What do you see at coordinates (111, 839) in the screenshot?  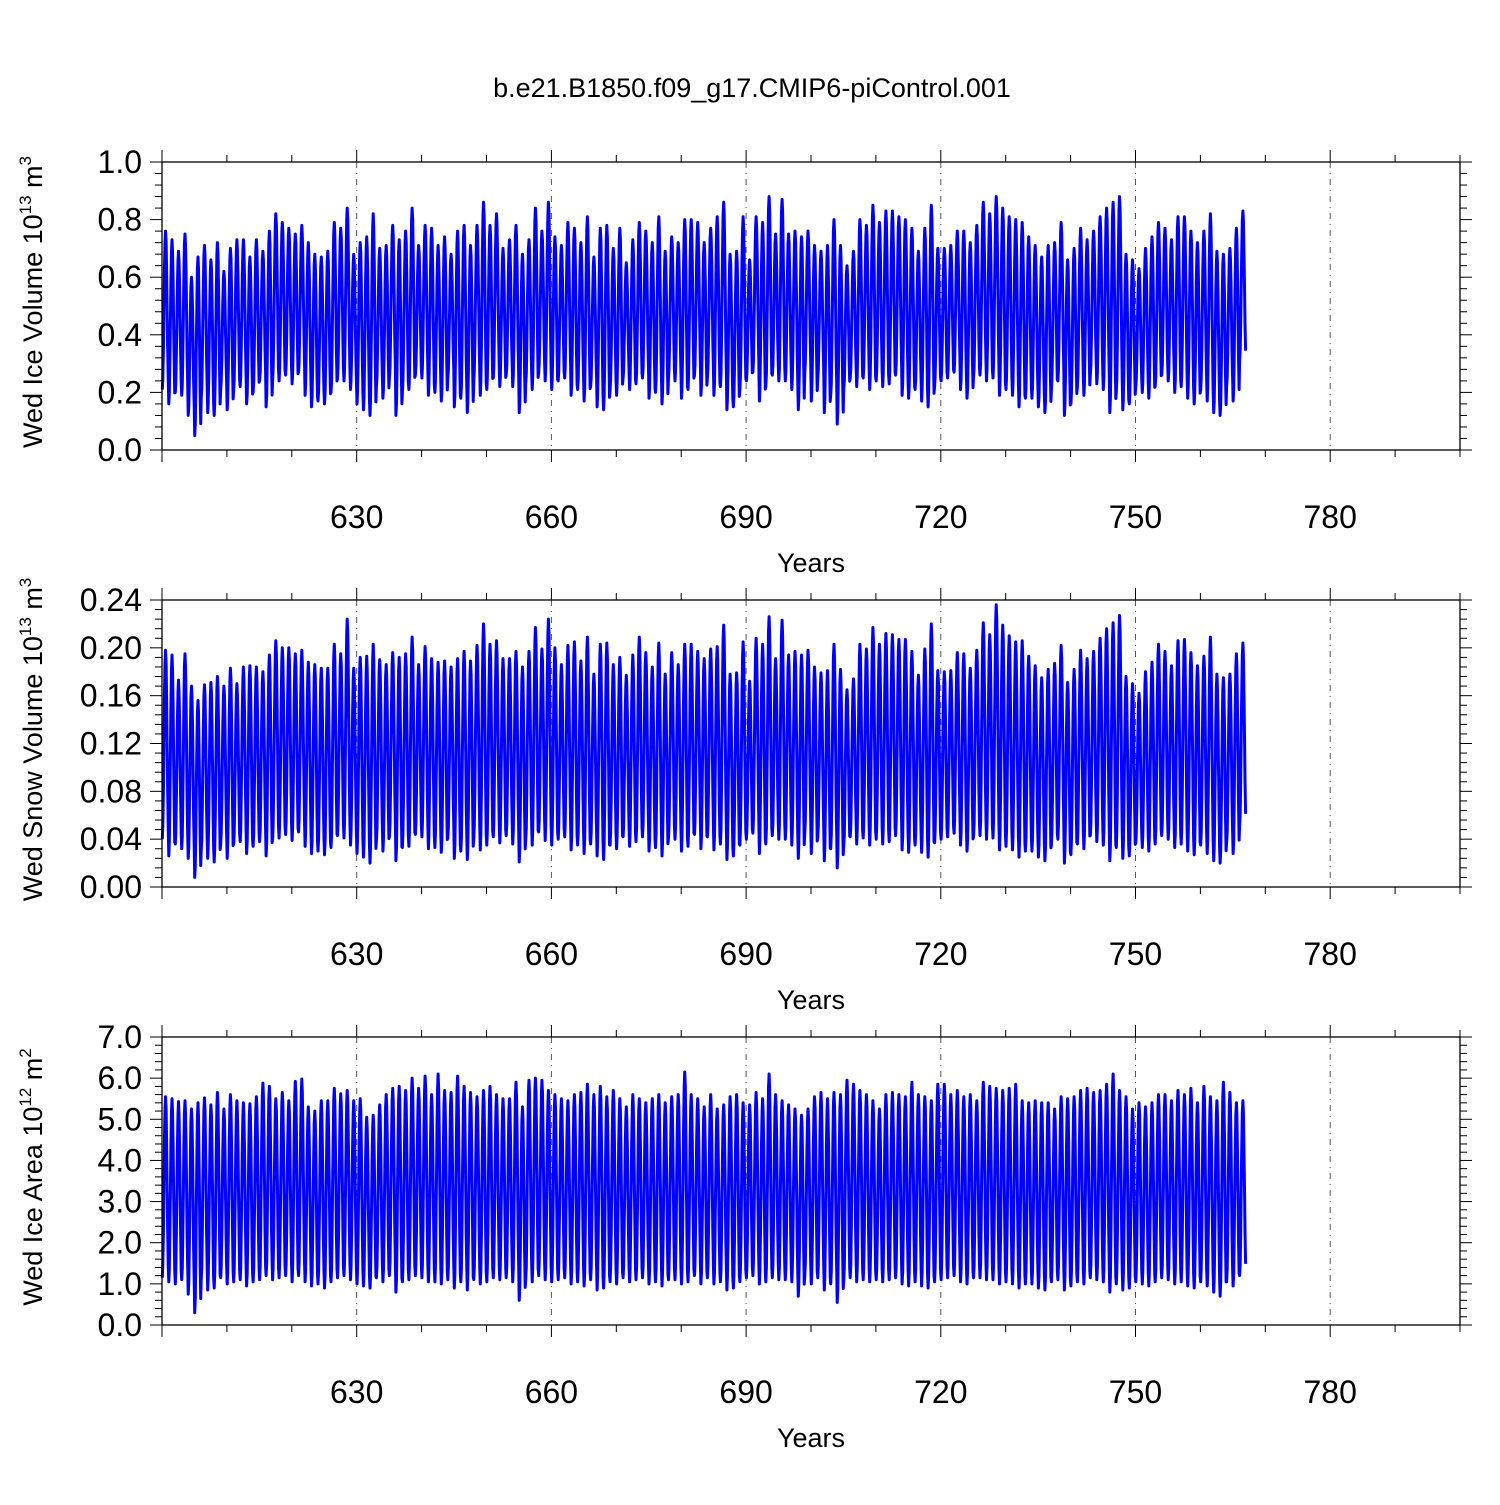 I see `y-tick-label: 0.04` at bounding box center [111, 839].